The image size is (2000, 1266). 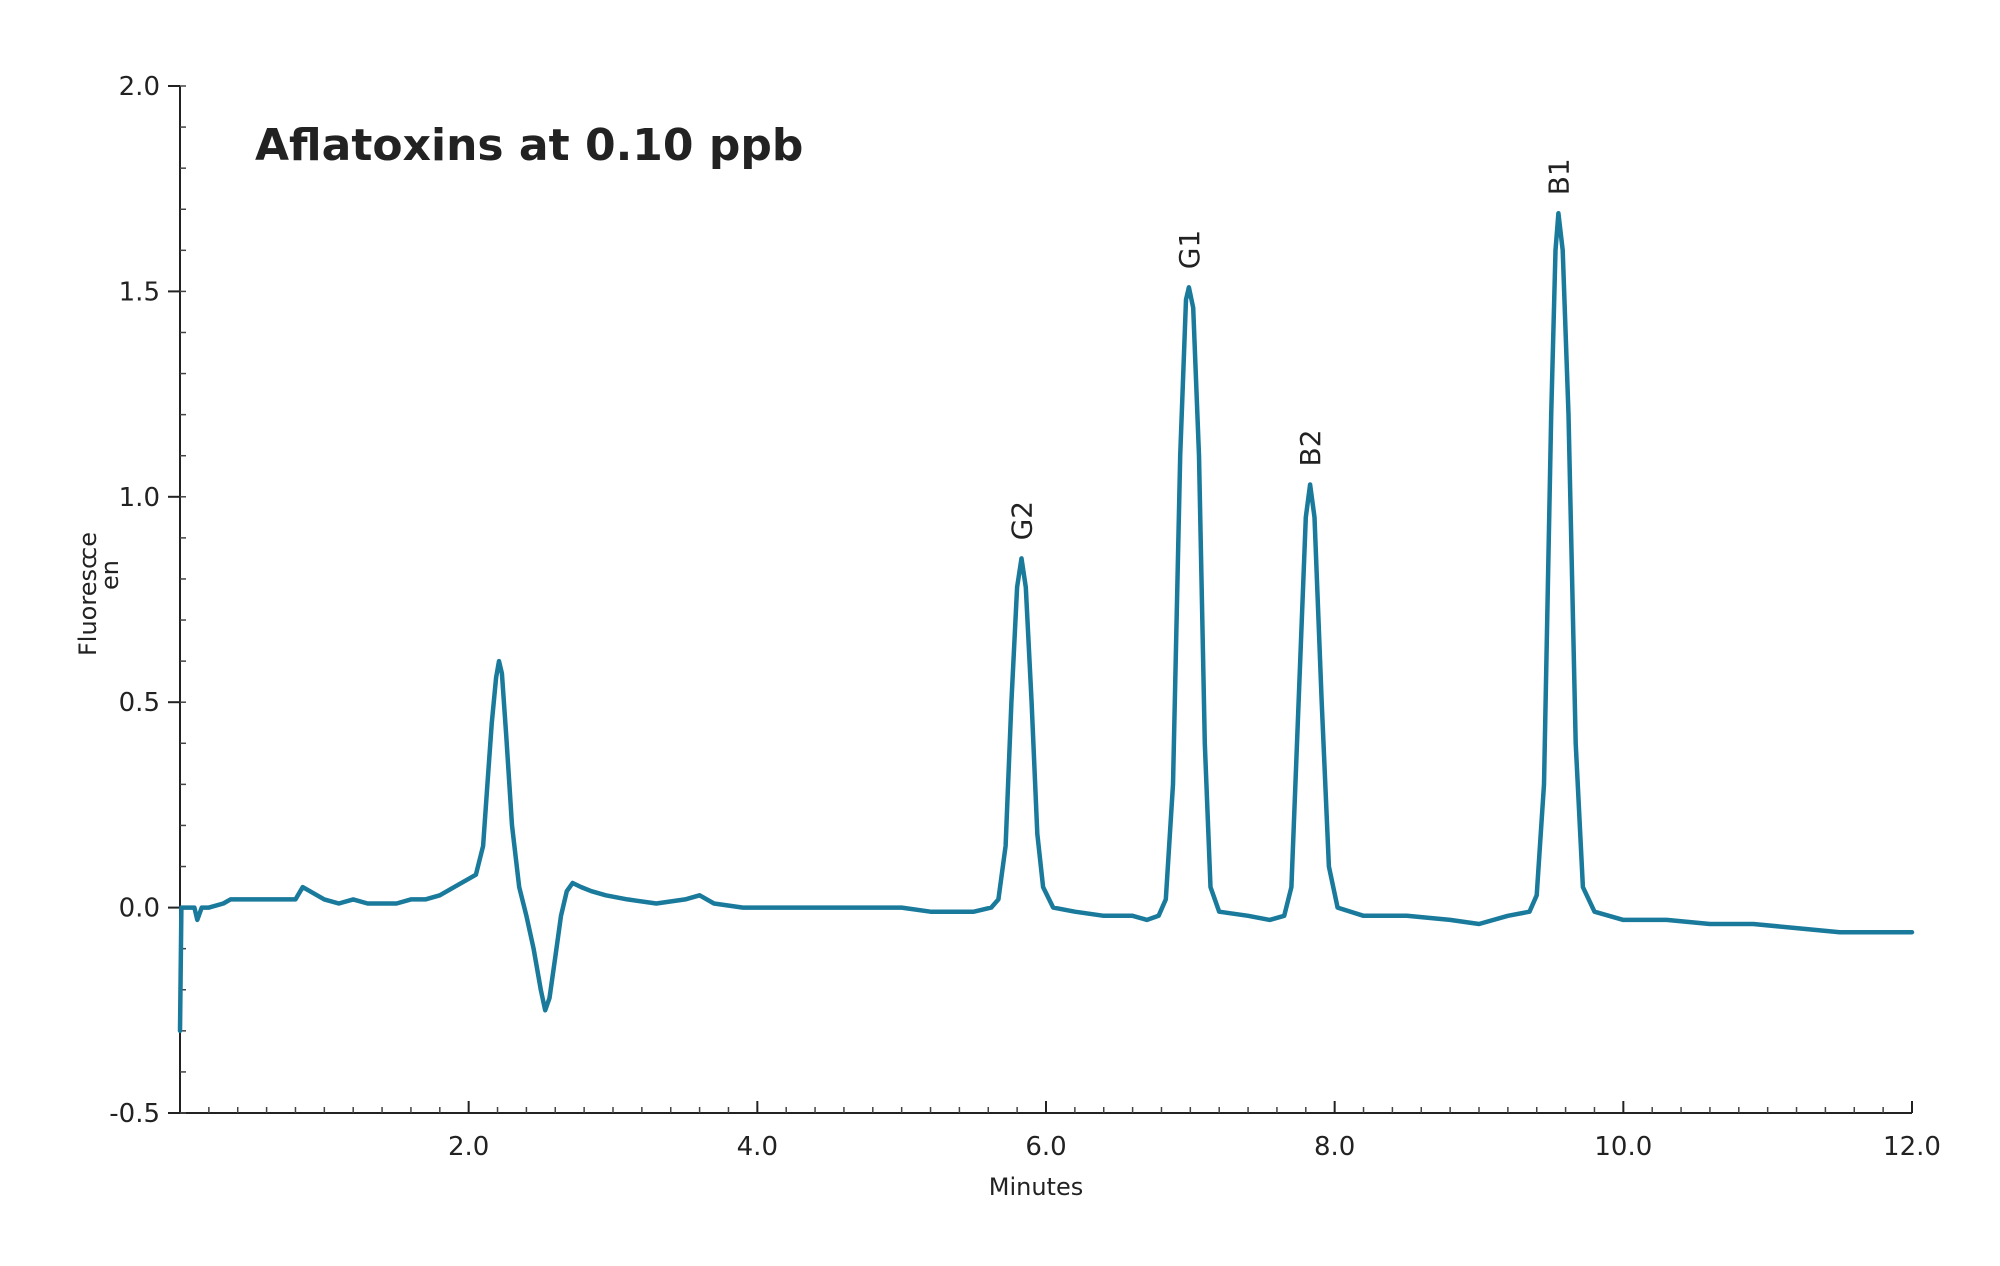 I want to click on y-axis-title-main: Fluoresc, so click(x=88, y=606).